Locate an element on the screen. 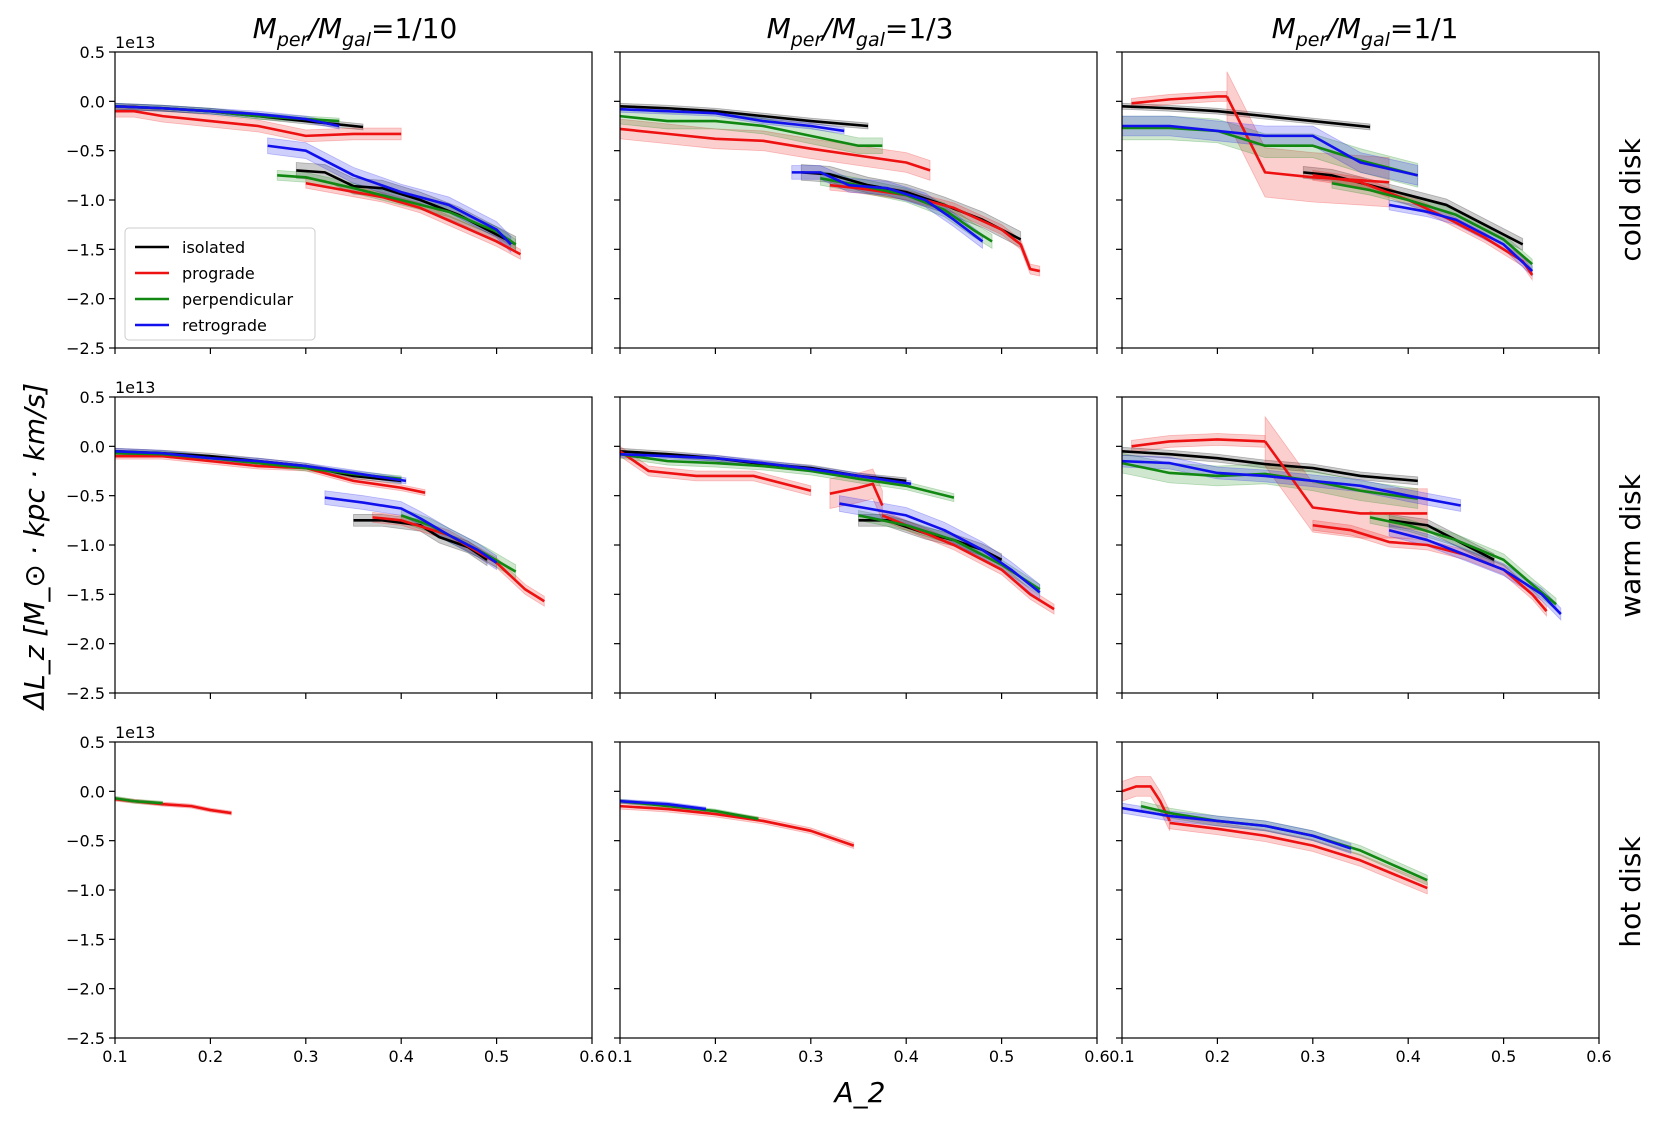  legend-label: retrograde is located at coordinates (224, 325).